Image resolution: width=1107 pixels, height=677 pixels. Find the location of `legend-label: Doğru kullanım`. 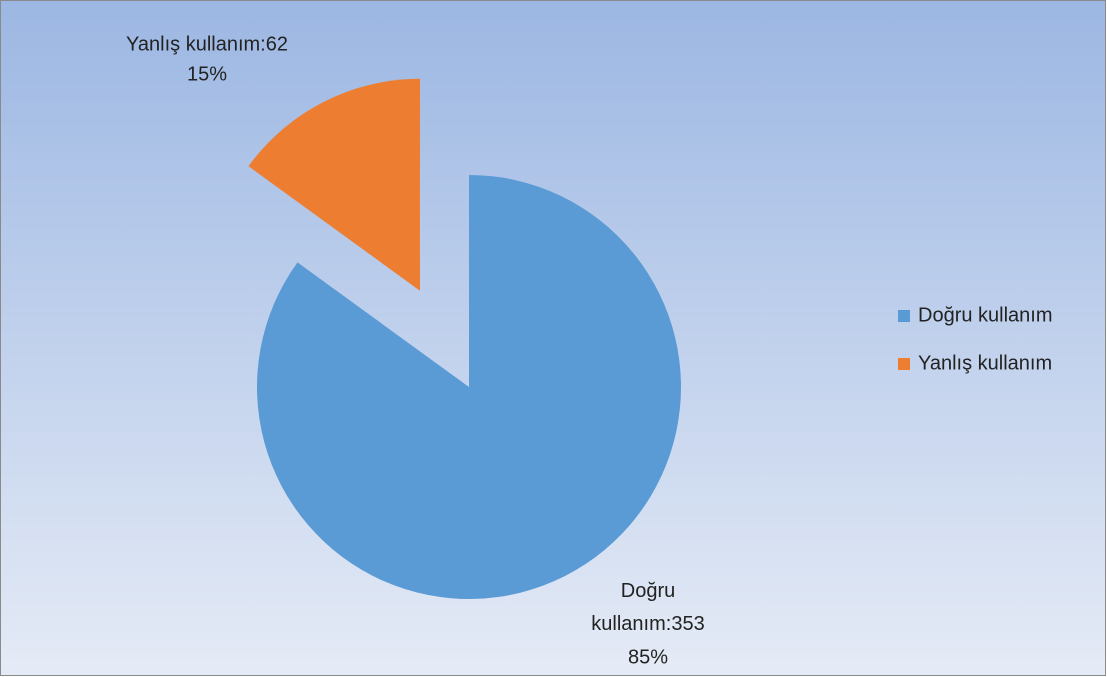

legend-label: Doğru kullanım is located at coordinates (985, 315).